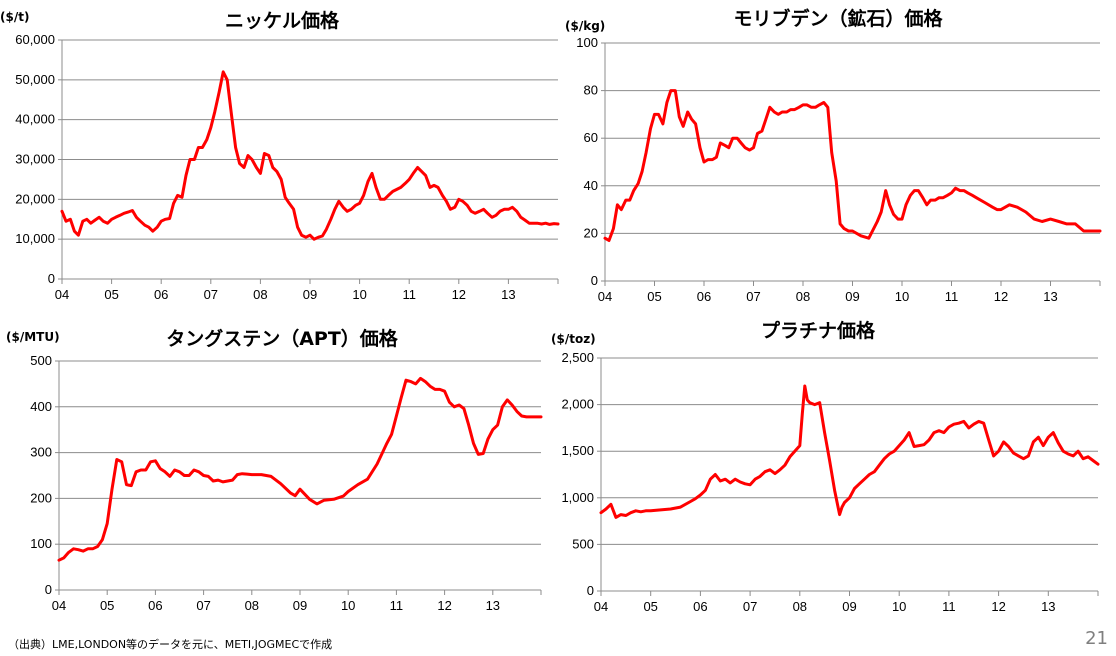  I want to click on tungsten-title: タングステン（APT）価格, so click(282, 338).